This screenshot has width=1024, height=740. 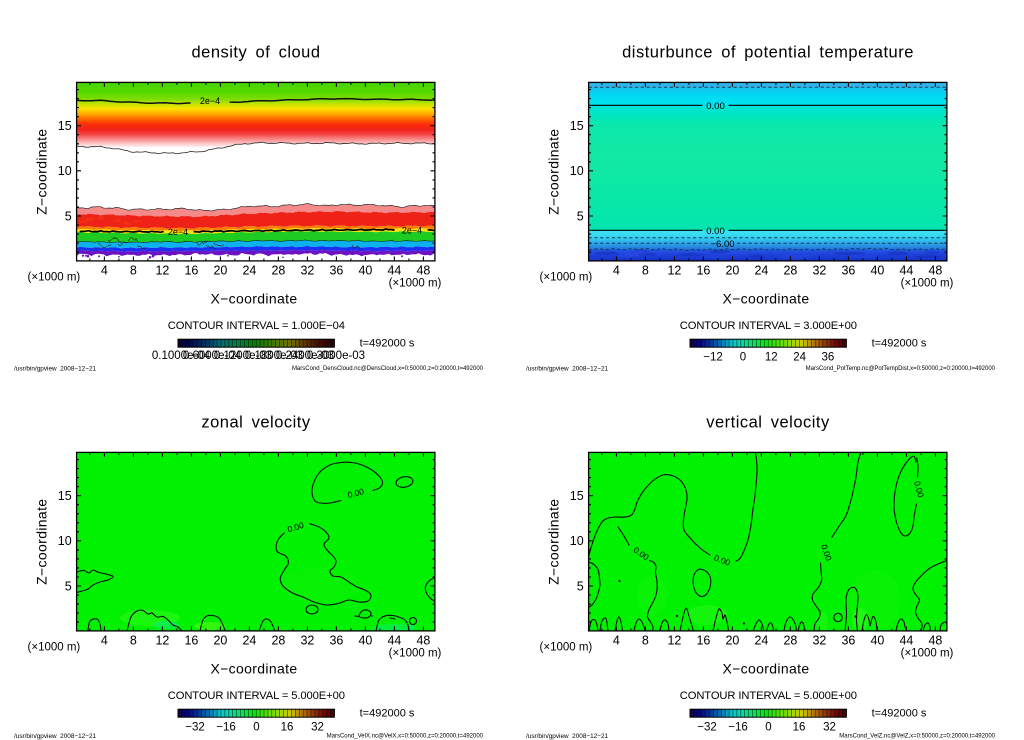 What do you see at coordinates (181, 356) in the screenshot?
I see `svg-text: 0.1000e-04` at bounding box center [181, 356].